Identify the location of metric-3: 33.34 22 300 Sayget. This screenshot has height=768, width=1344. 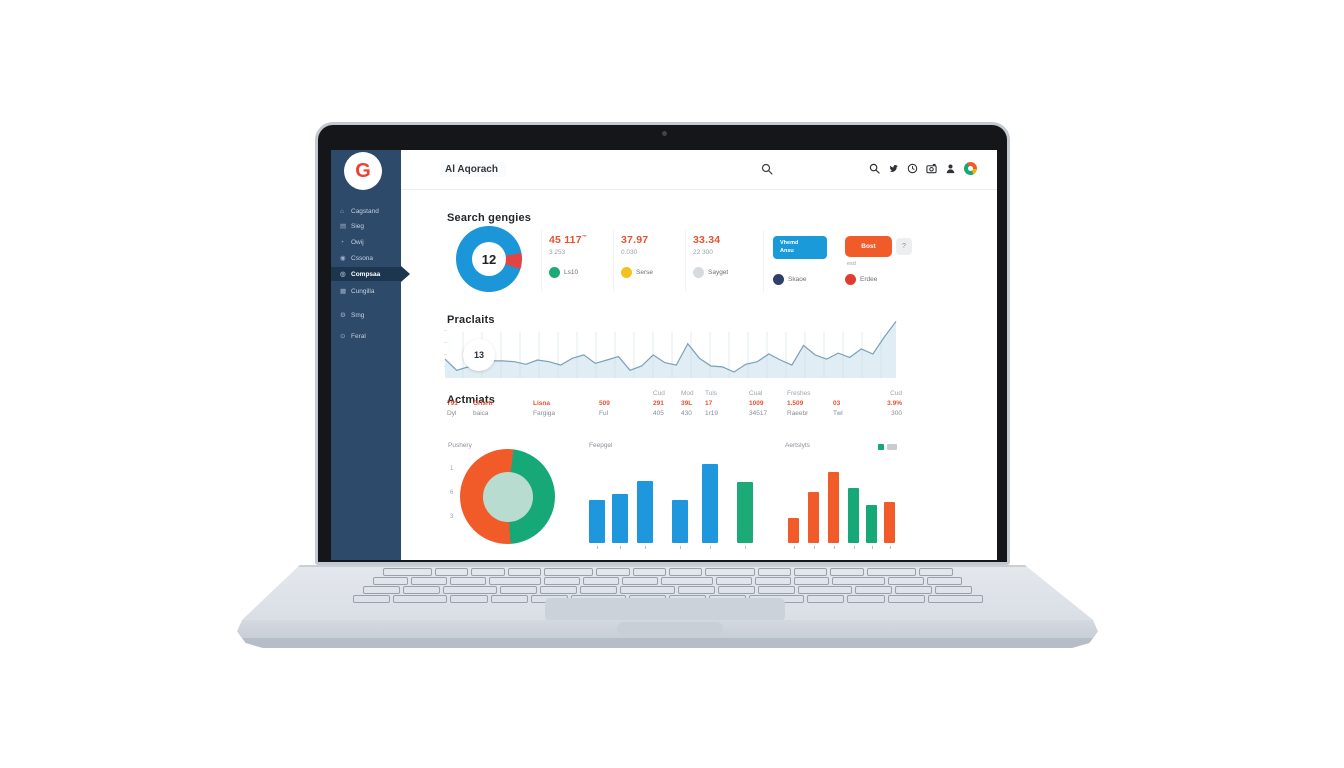
(727, 256).